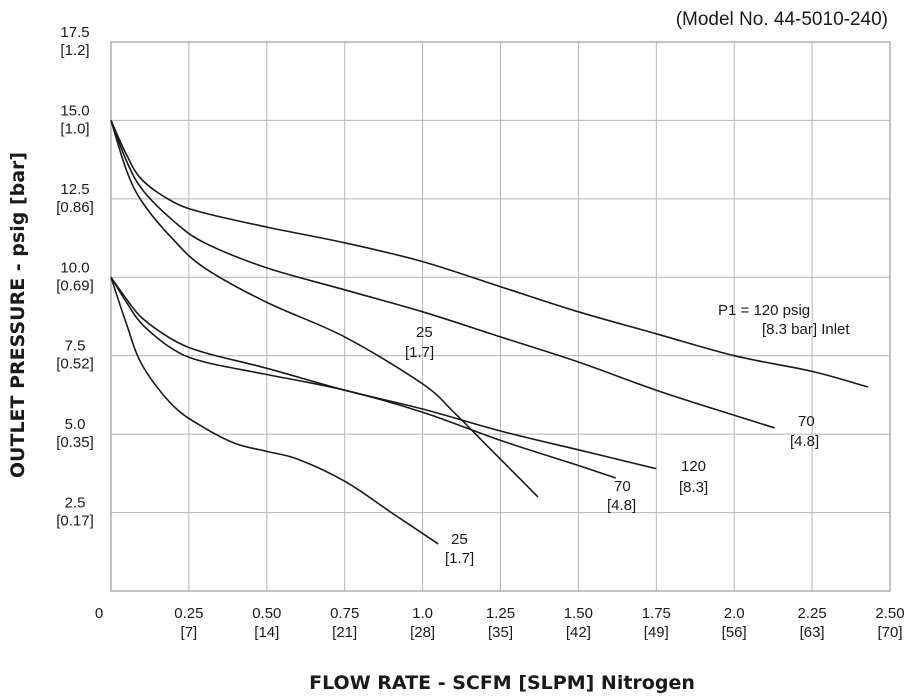 The height and width of the screenshot is (699, 914). What do you see at coordinates (75, 346) in the screenshot?
I see `y-tick-label-2: 7.5` at bounding box center [75, 346].